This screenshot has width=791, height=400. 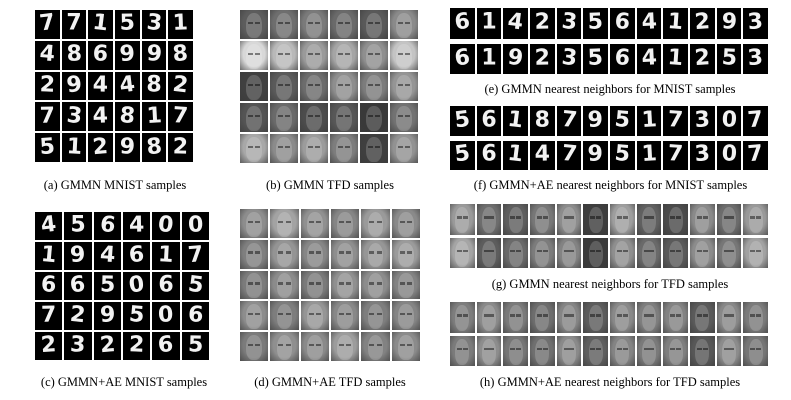 What do you see at coordinates (330, 185) in the screenshot?
I see `caption-b: (b) GMMN TFD samples` at bounding box center [330, 185].